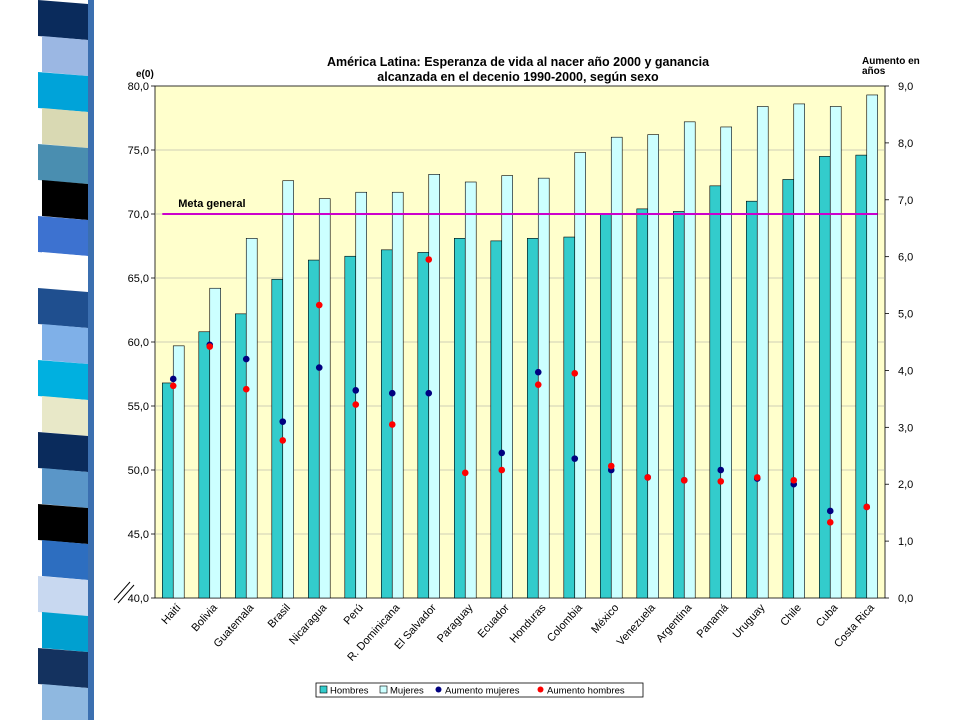 The height and width of the screenshot is (720, 960). I want to click on right-tick-label: 7,0, so click(905, 201).